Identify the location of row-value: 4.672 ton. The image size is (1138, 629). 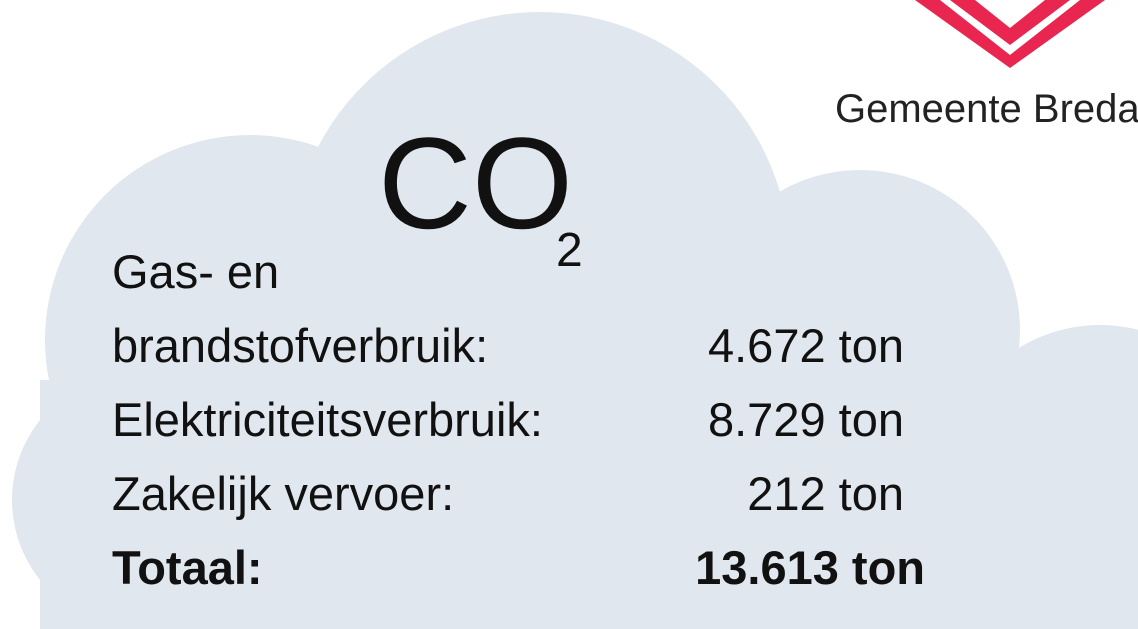
(806, 345).